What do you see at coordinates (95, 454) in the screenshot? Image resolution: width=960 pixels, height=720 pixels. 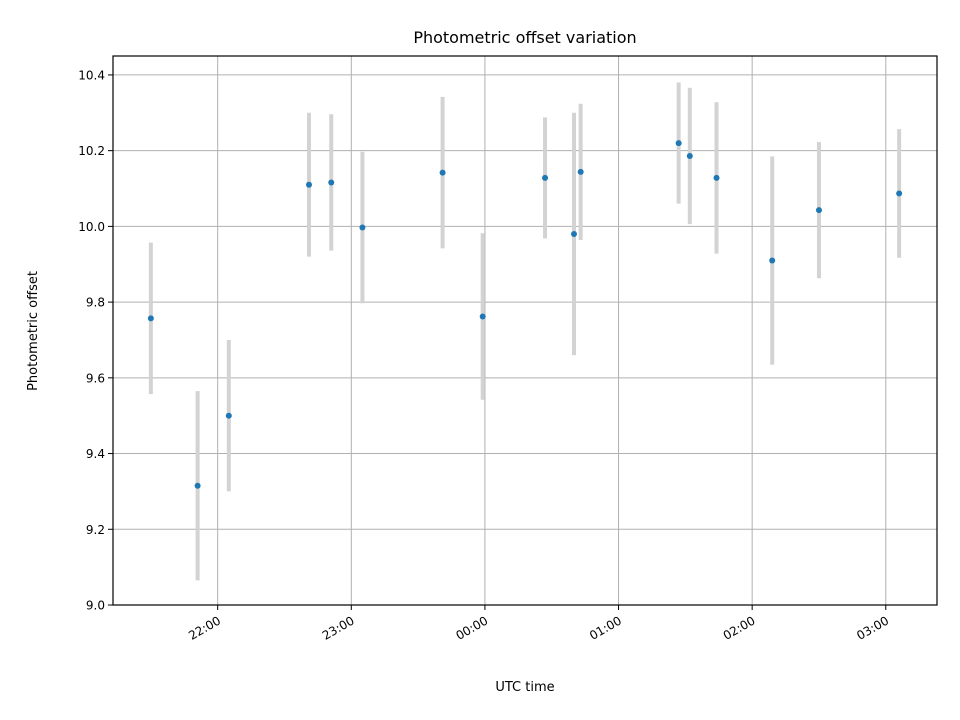 I see `y-tick-label: 9.4` at bounding box center [95, 454].